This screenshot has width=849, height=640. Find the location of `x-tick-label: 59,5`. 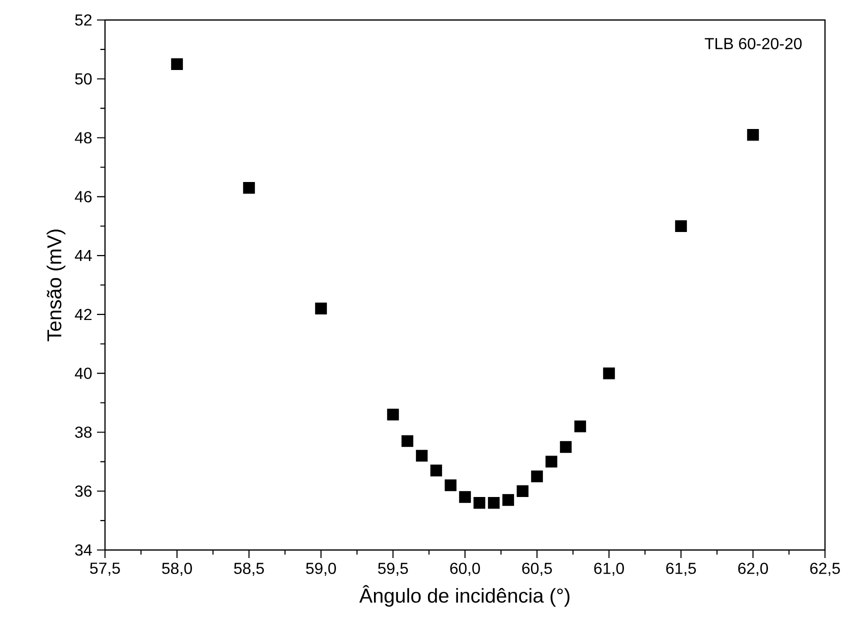

x-tick-label: 59,5 is located at coordinates (393, 569).